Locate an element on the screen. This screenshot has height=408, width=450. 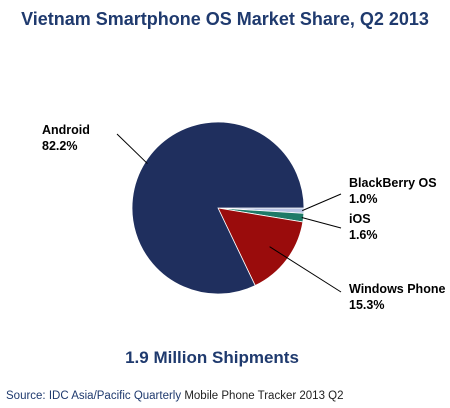
label-android-value: 82.2% is located at coordinates (59, 146).